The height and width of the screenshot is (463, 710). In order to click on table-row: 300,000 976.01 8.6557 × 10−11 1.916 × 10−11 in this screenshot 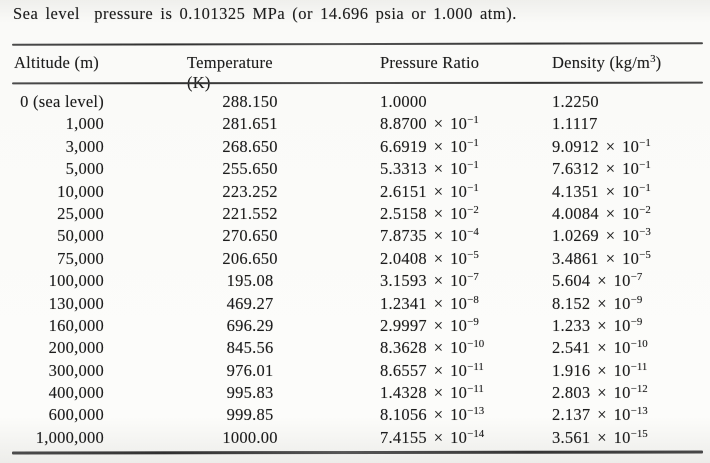, I will do `click(357, 371)`.